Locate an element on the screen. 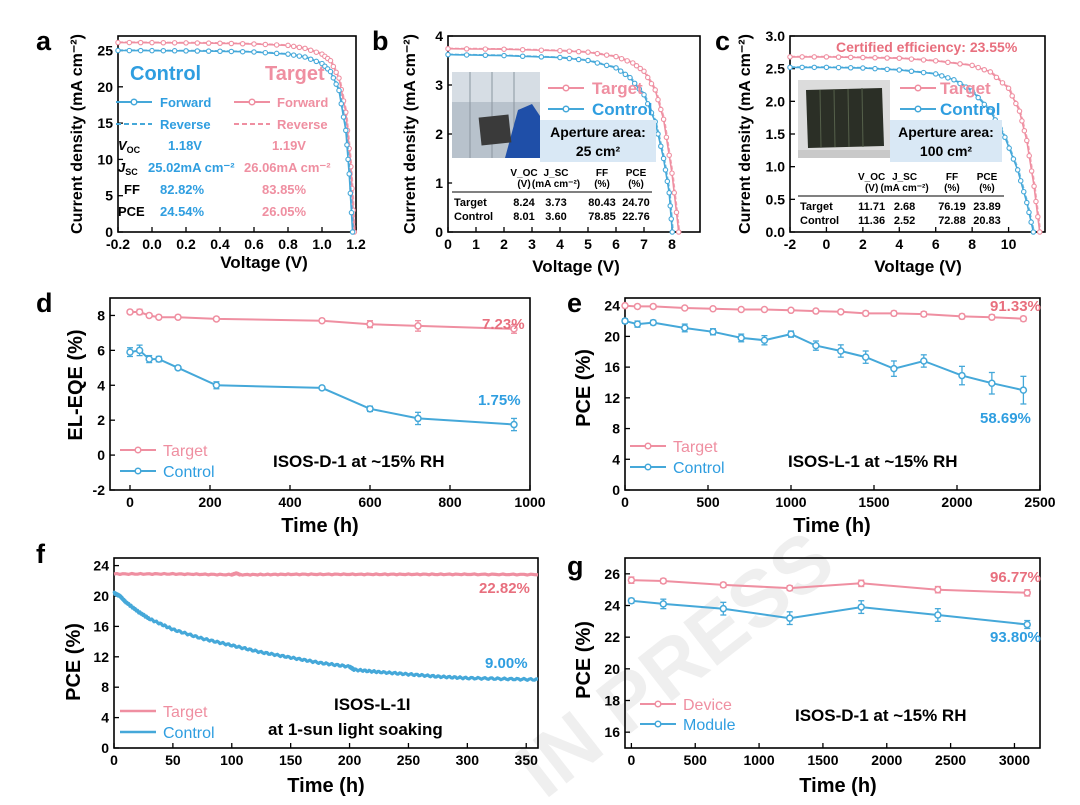 Image resolution: width=1080 pixels, height=805 pixels. x-tick-label: 1000 is located at coordinates (529, 502).